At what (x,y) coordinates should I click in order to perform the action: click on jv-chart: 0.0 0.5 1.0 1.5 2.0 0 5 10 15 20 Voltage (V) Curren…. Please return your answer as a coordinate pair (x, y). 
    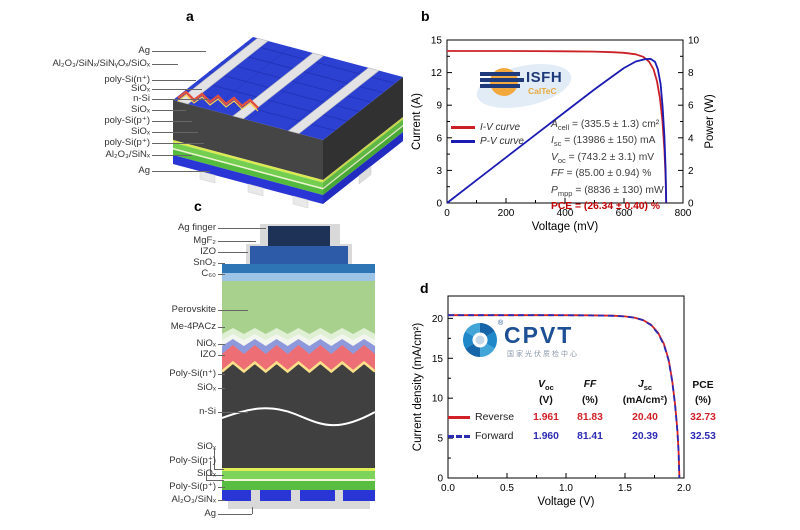
    Looking at the image, I should click on (551, 401).